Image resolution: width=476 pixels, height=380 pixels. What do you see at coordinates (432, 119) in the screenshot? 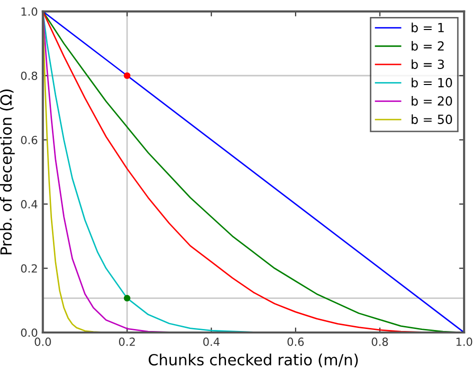
I see `legend-label: b = 50` at bounding box center [432, 119].